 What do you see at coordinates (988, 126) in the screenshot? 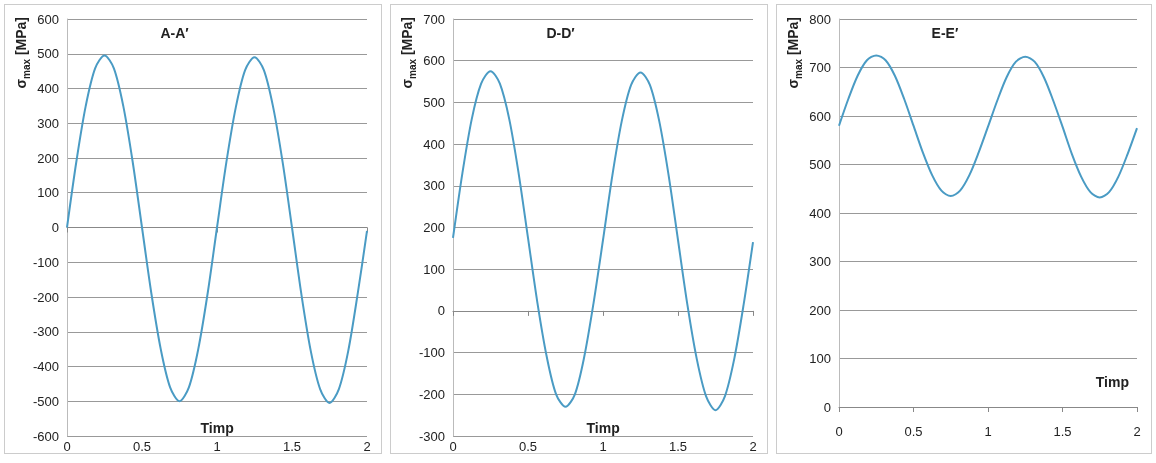
I see `line-series` at bounding box center [988, 126].